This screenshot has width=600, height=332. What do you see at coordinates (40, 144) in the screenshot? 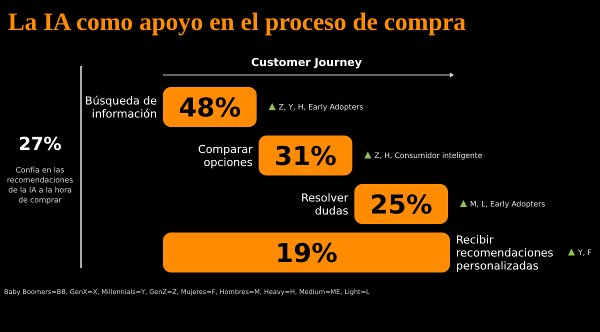
I see `text: 27%` at bounding box center [40, 144].